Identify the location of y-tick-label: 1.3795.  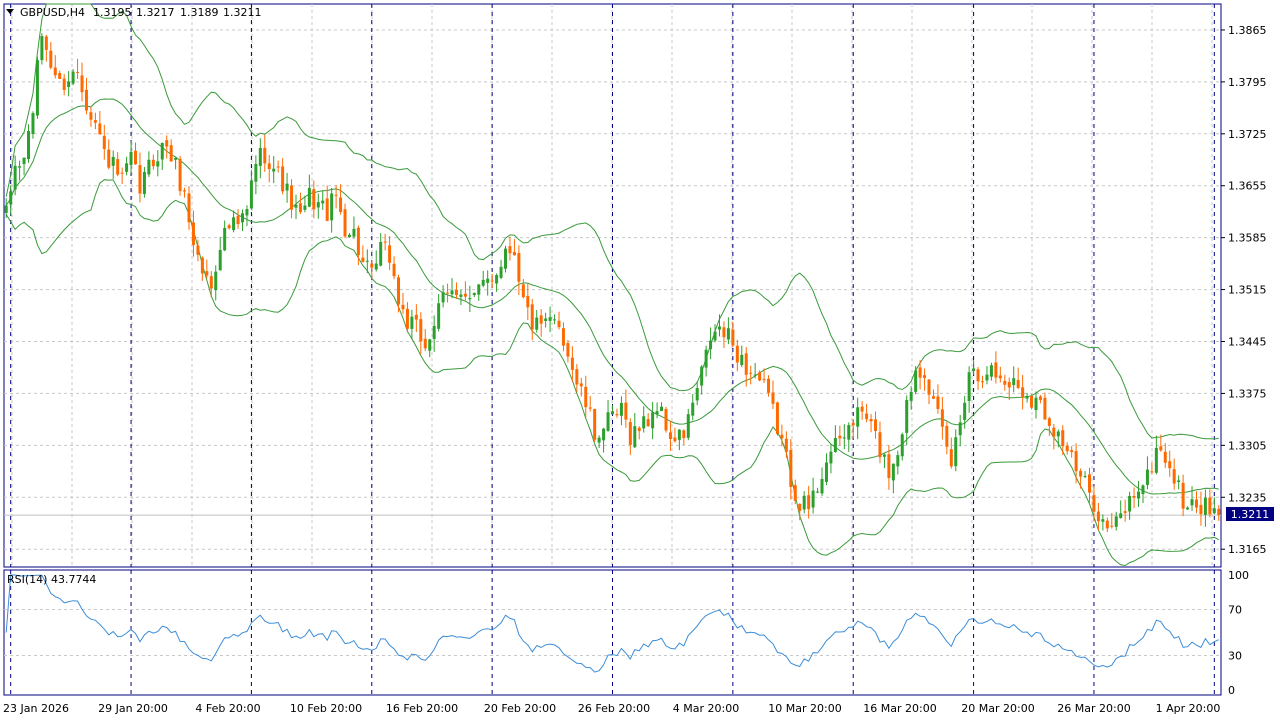
(1247, 82).